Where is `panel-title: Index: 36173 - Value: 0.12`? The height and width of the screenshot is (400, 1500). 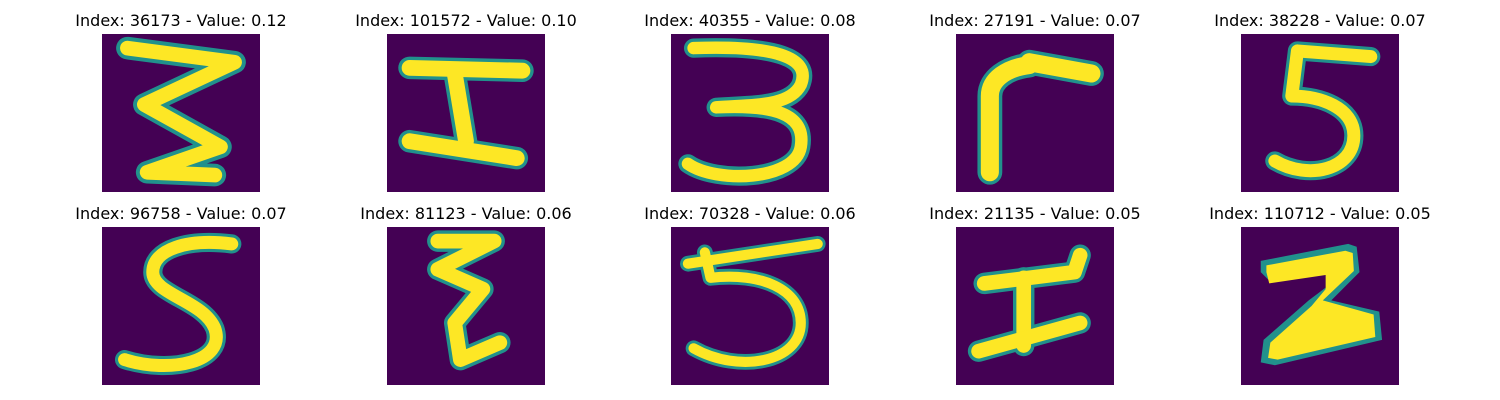
panel-title: Index: 36173 - Value: 0.12 is located at coordinates (181, 20).